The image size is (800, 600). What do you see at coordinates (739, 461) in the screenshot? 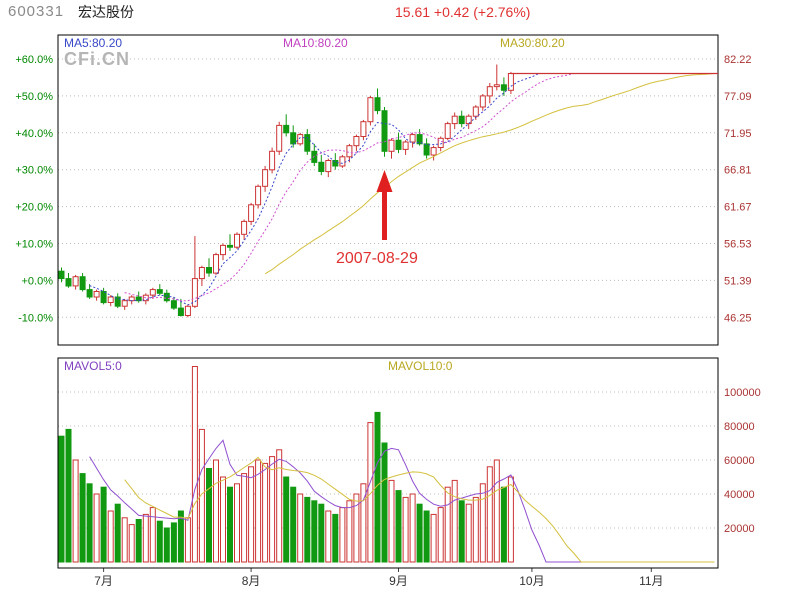
I see `volume-axis-label: 60000` at bounding box center [739, 461].